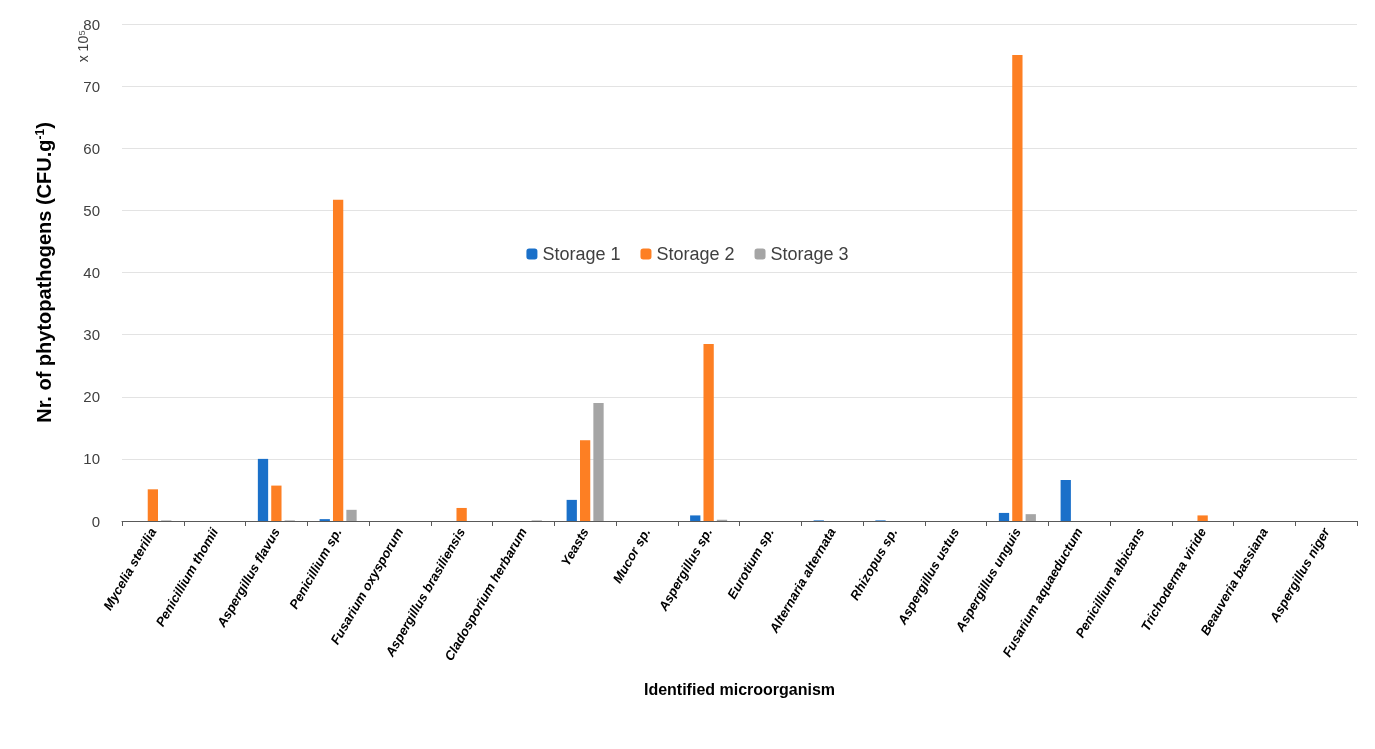 The width and height of the screenshot is (1375, 749). Describe the element at coordinates (91, 335) in the screenshot. I see `y-tick-label: 30` at that location.